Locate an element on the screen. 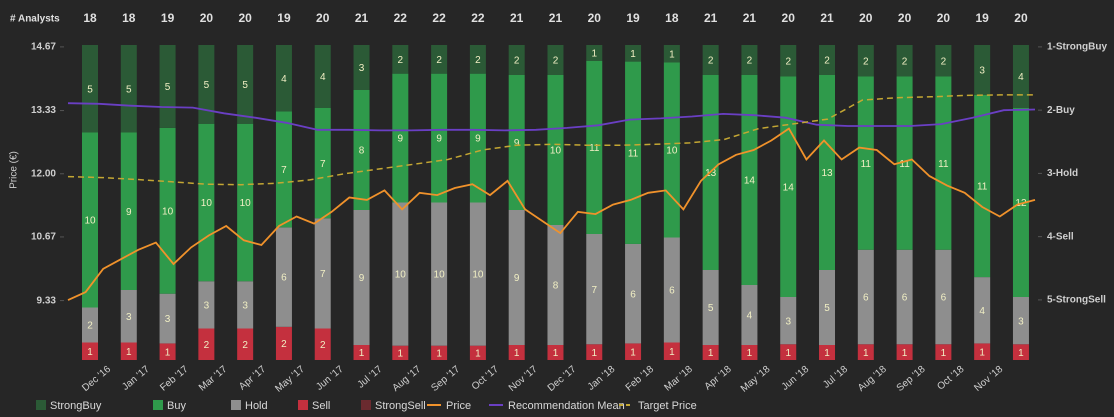 This screenshot has width=1114, height=417. legend-label: StrongSell is located at coordinates (400, 406).